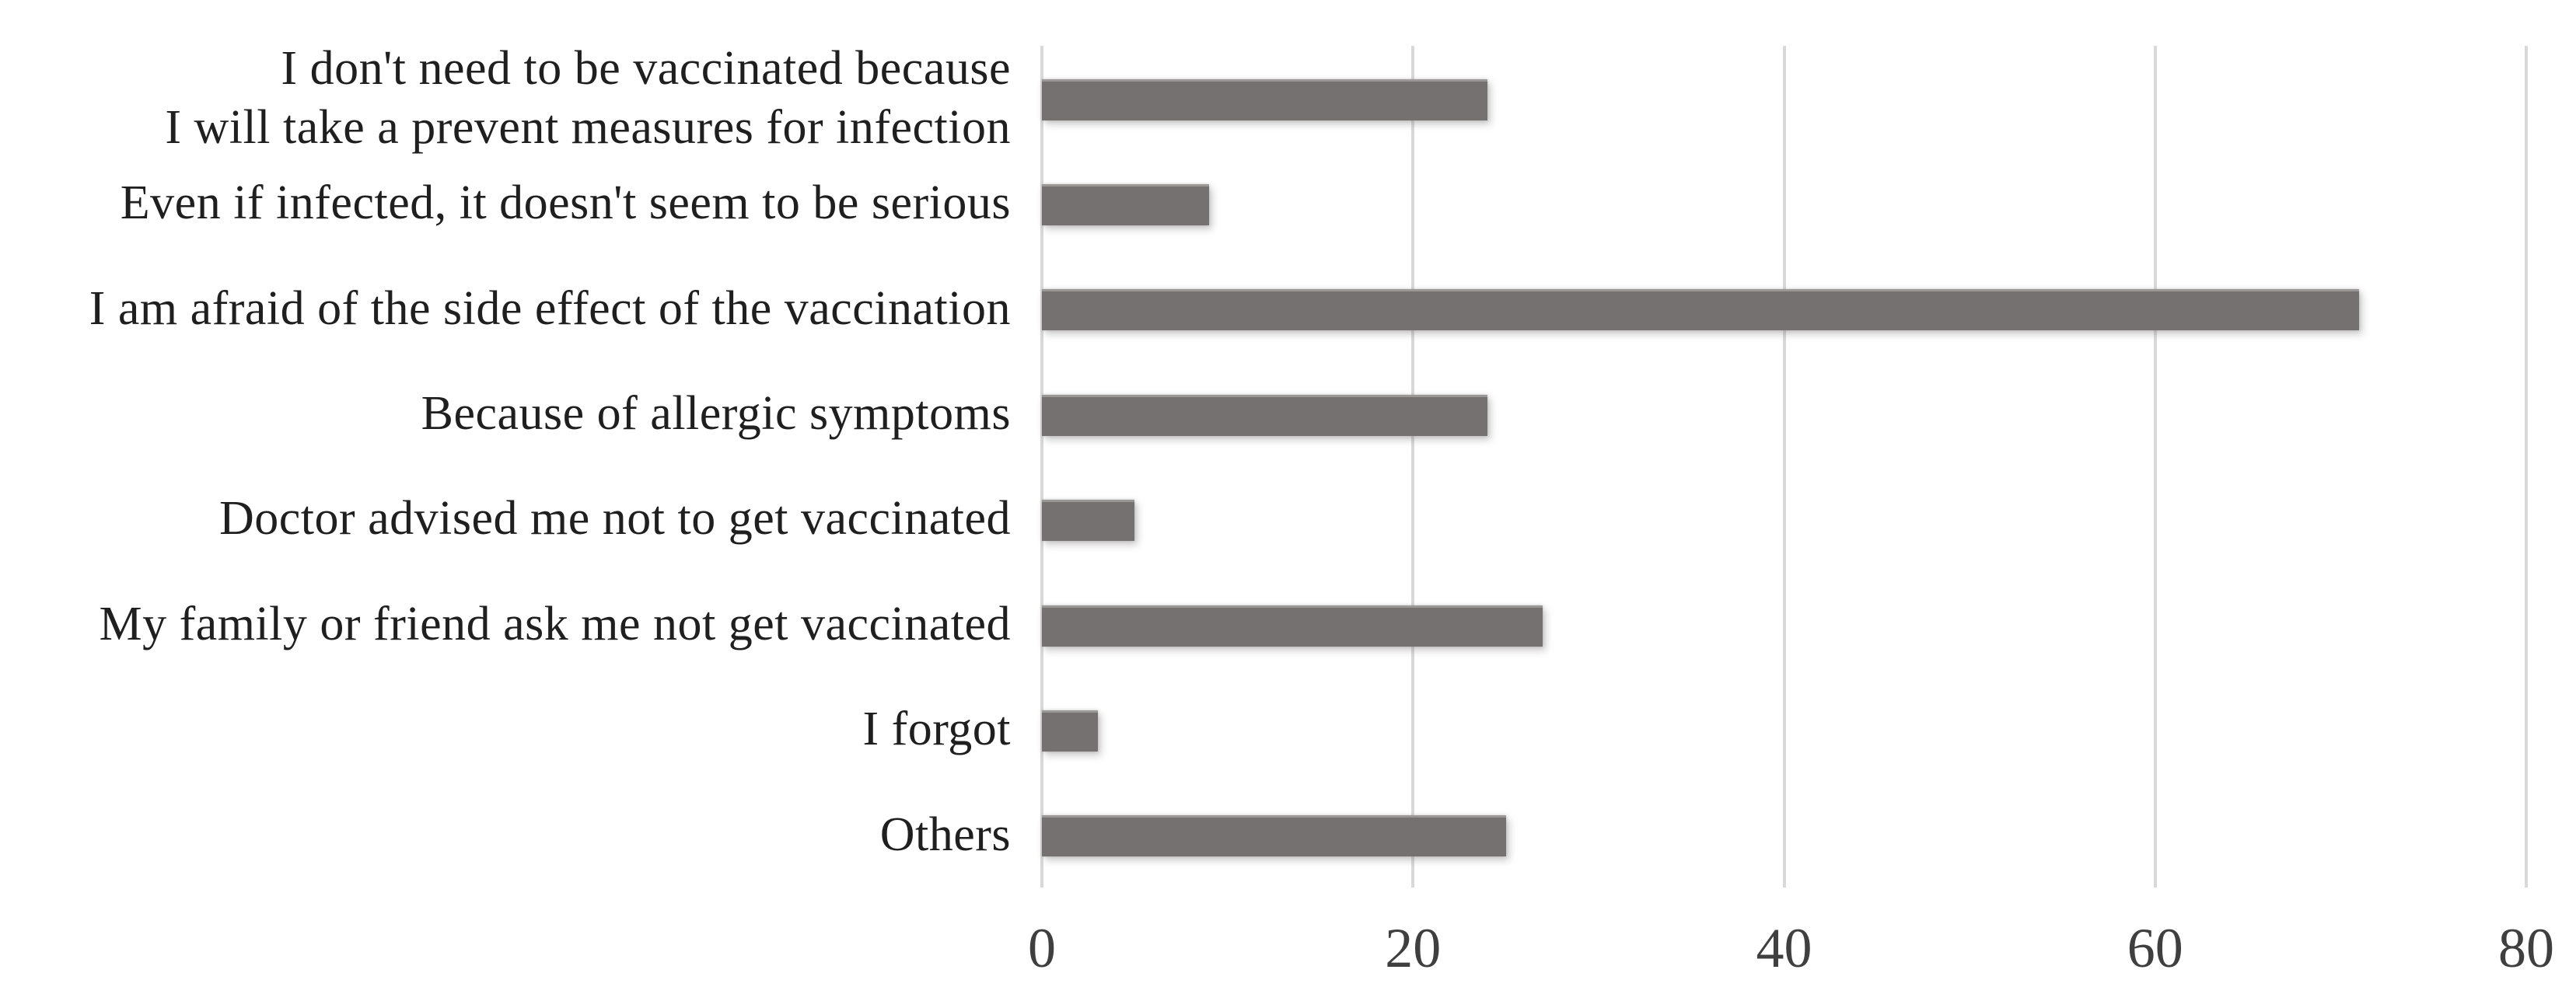  I want to click on category-label: Doctor advised me not to get vaccinated, so click(614, 519).